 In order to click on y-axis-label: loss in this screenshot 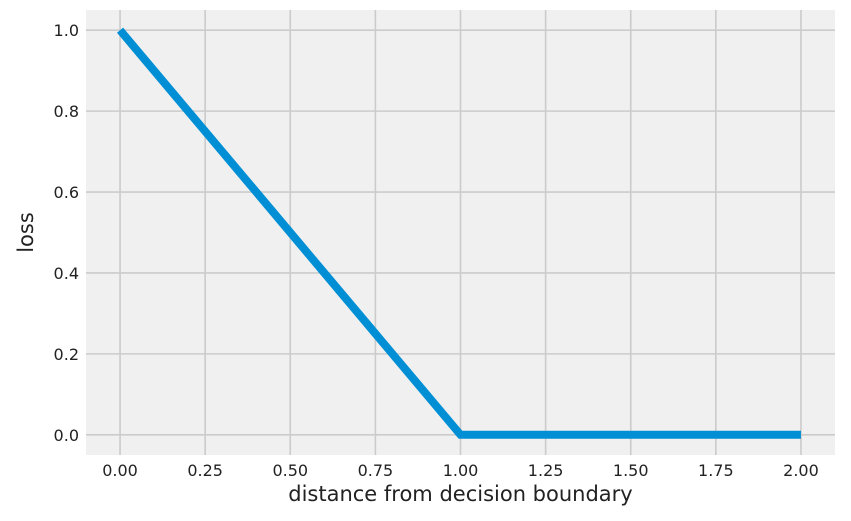, I will do `click(26, 232)`.